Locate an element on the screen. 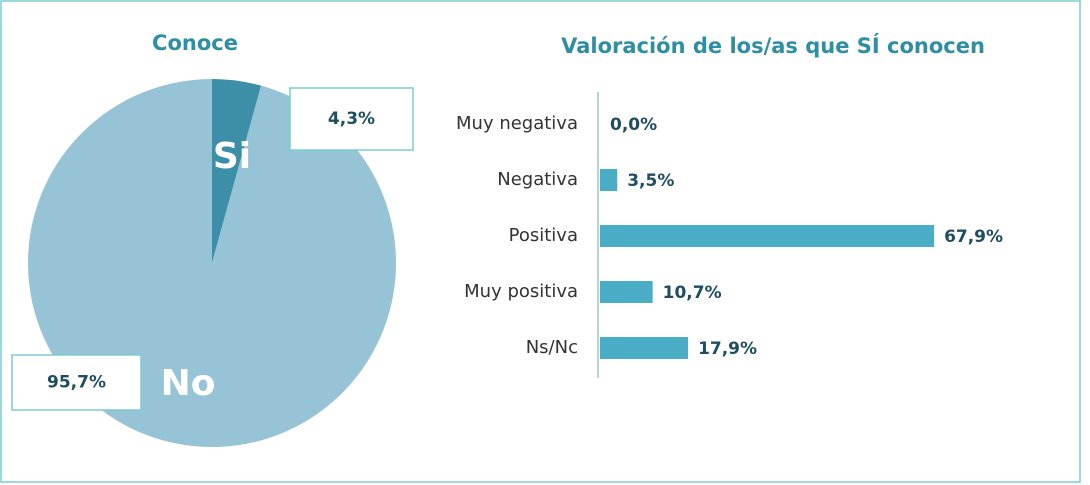 The width and height of the screenshot is (1090, 485). y-tick-label: Muy negativa is located at coordinates (517, 123).